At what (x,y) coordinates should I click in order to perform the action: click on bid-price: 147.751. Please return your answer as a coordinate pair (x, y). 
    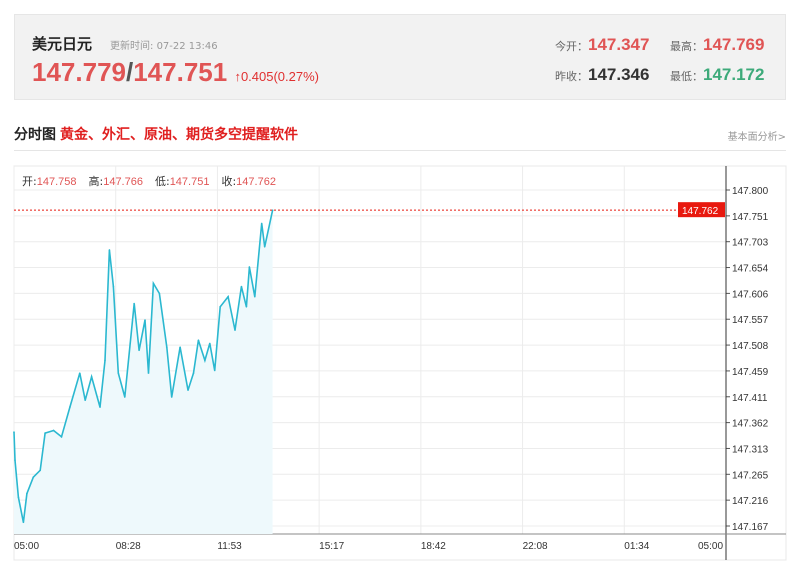
    Looking at the image, I should click on (180, 72).